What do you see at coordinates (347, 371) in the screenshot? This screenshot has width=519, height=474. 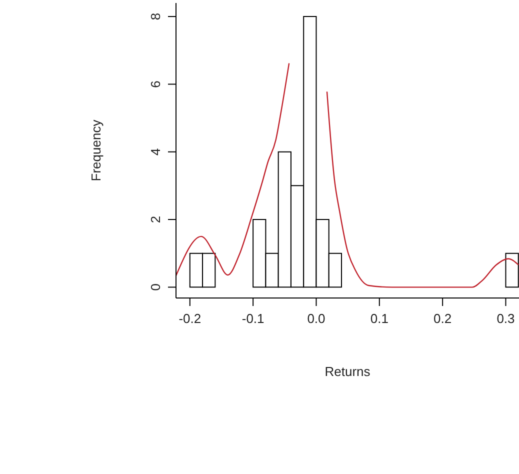 I see `x-axis-title: Returns` at bounding box center [347, 371].